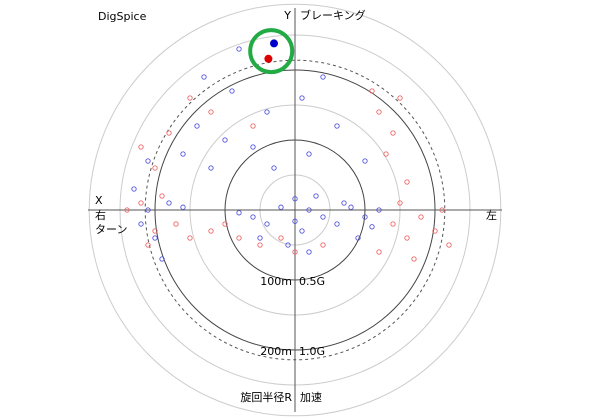  I want to click on ring-radius-label: 200m, so click(276, 351).